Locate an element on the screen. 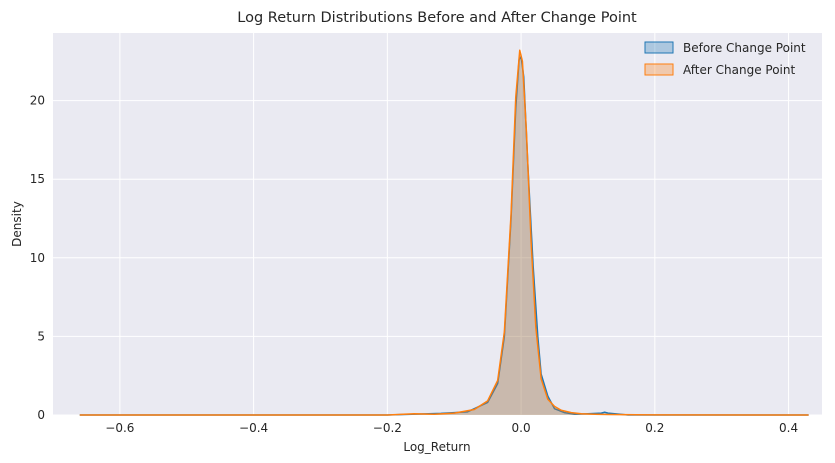 The height and width of the screenshot is (463, 835). legend-label-before: Before Change Point is located at coordinates (744, 48).